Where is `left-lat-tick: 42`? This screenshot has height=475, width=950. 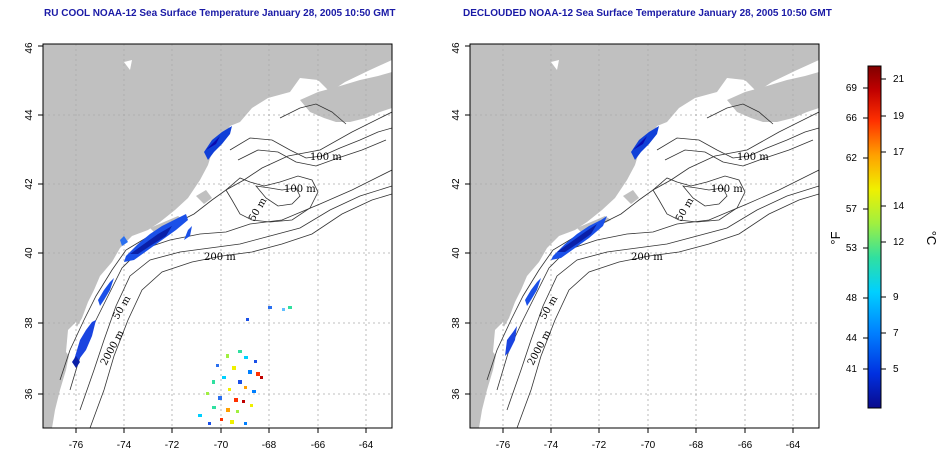
left-lat-tick: 42 is located at coordinates (29, 184).